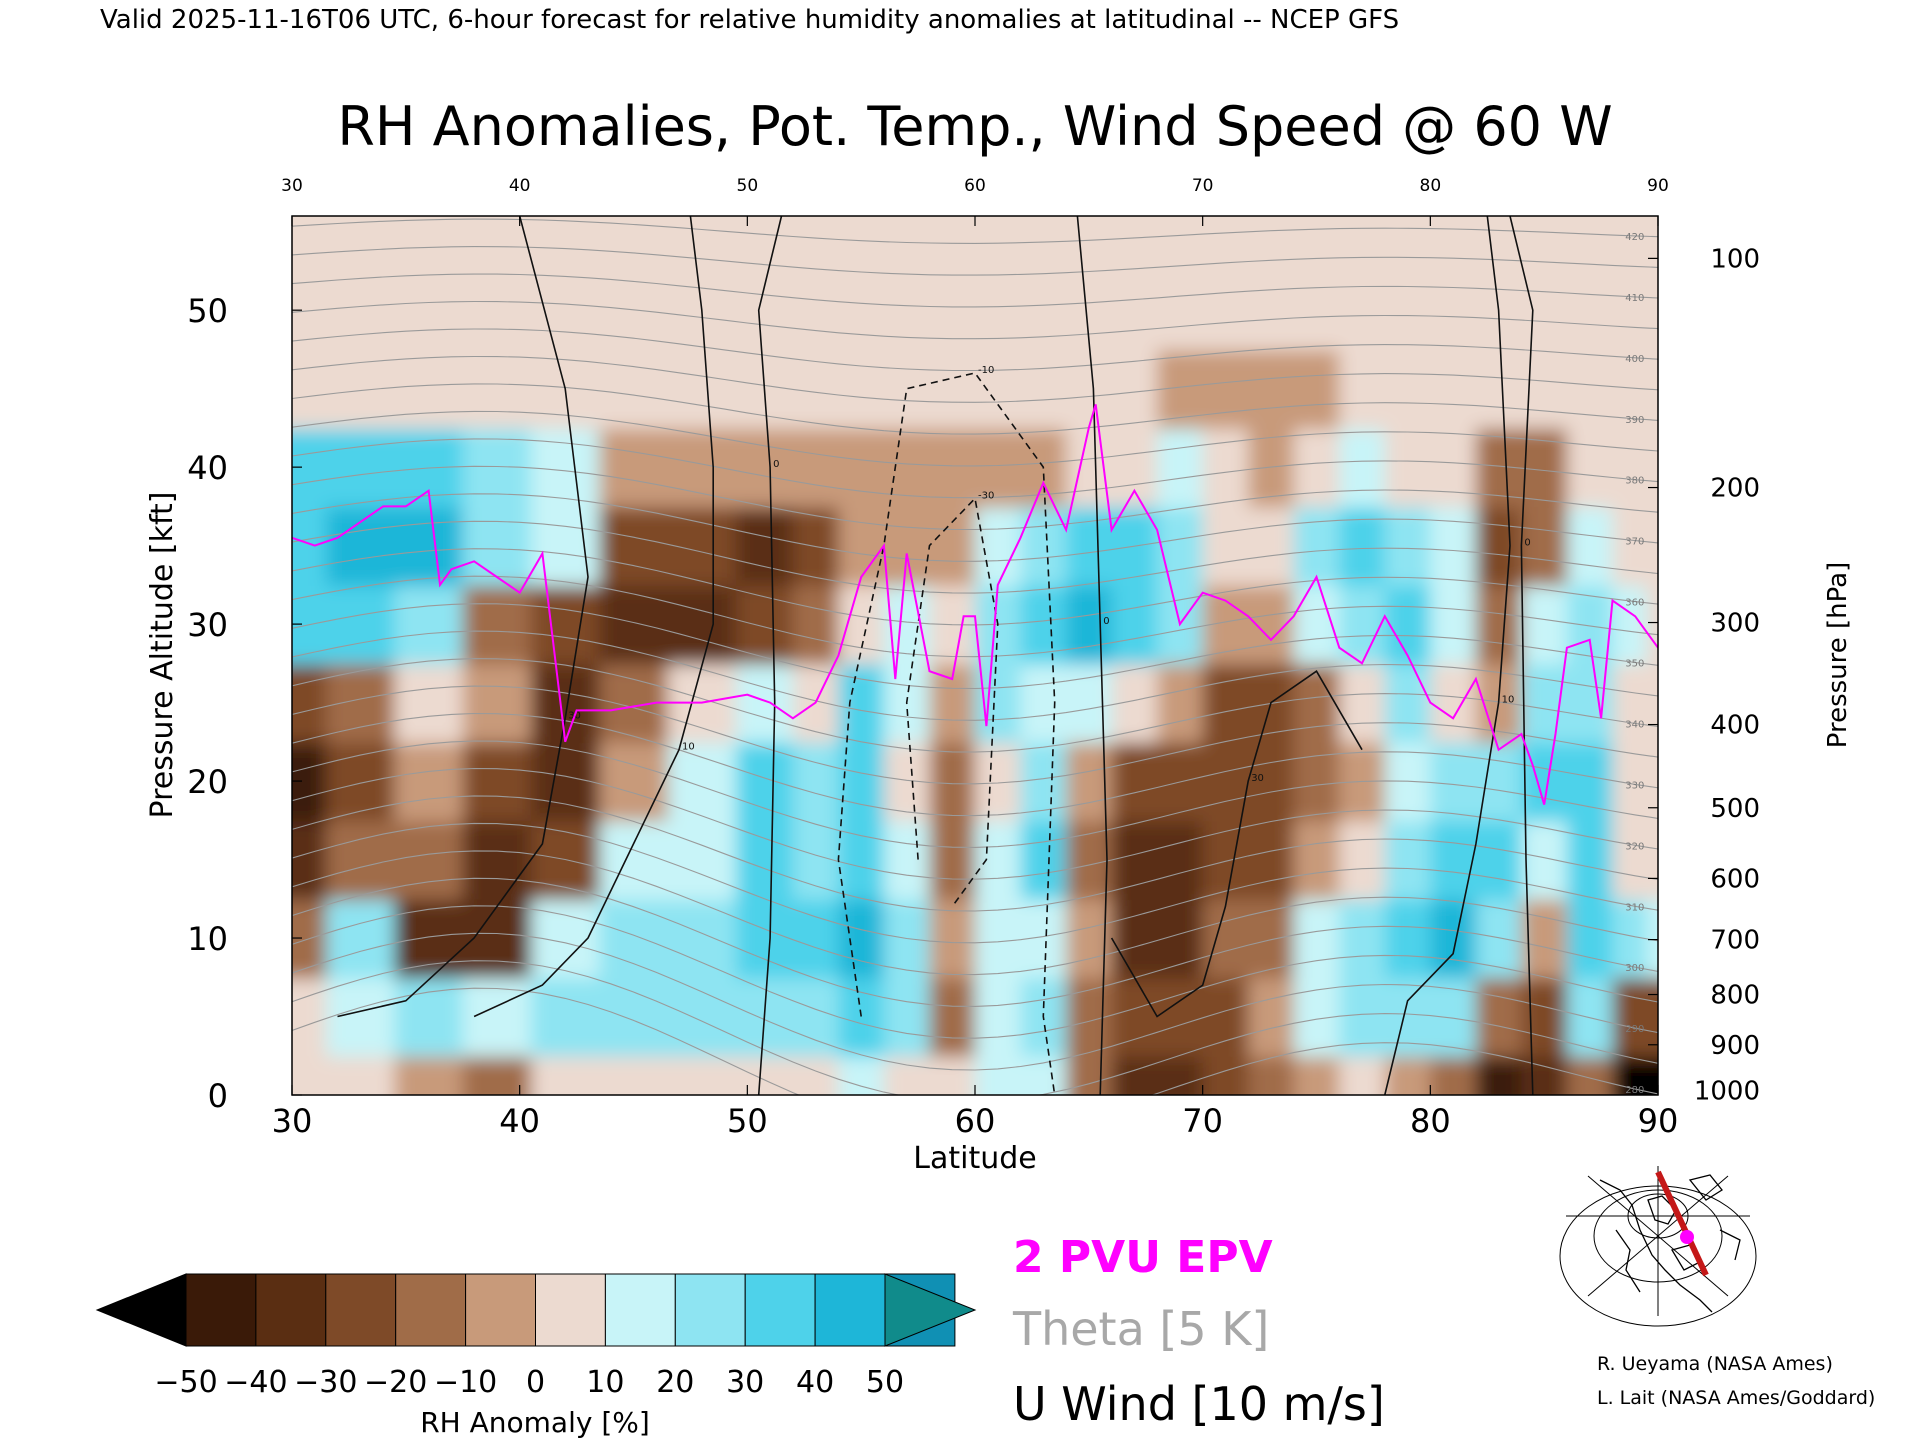 The width and height of the screenshot is (1920, 1440). What do you see at coordinates (1199, 1404) in the screenshot?
I see `legend-u-wind-label: U Wind [10 m/s]` at bounding box center [1199, 1404].